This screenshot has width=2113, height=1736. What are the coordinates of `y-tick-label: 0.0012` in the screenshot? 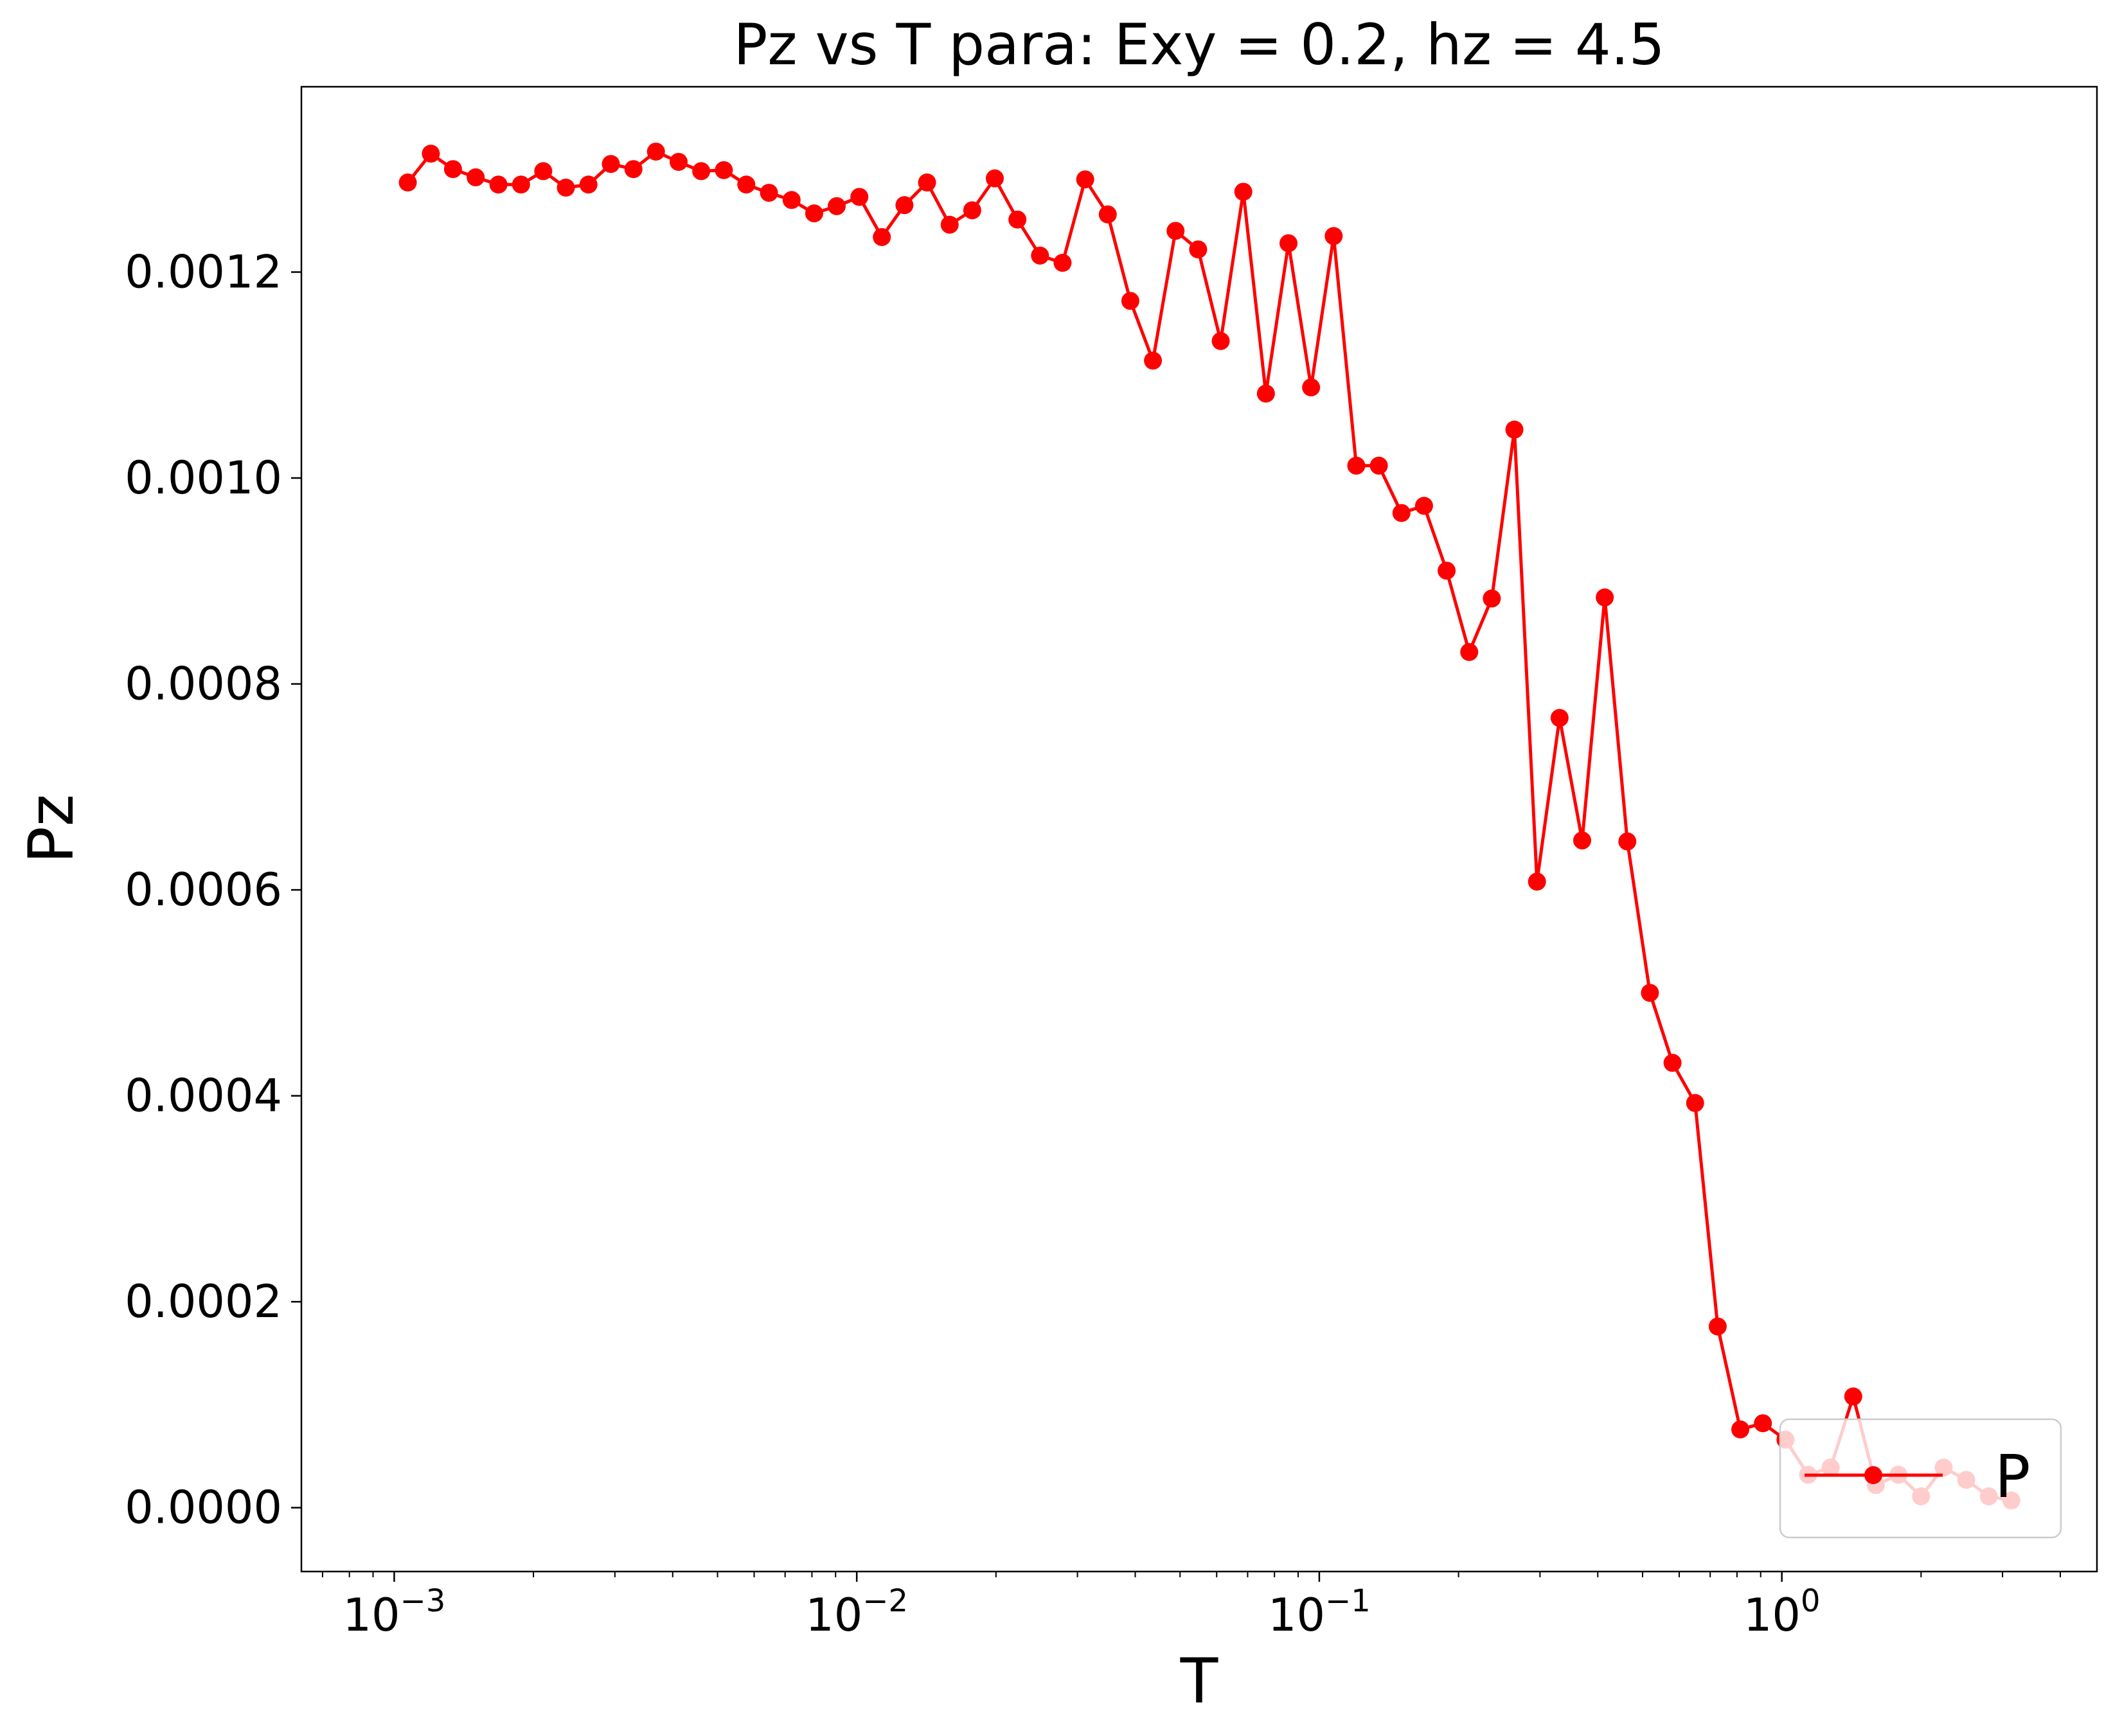 It's located at (203, 271).